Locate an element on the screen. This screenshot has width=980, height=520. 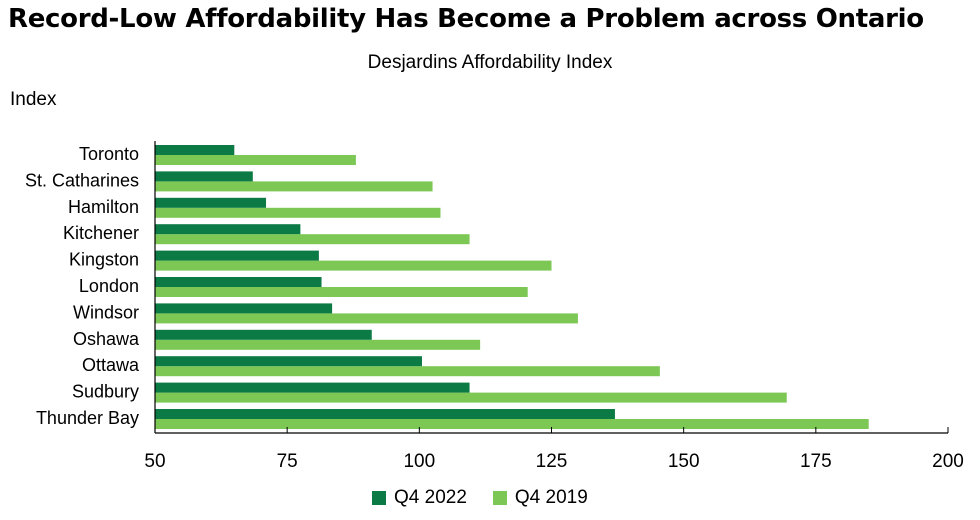
bar-q4-2019-london is located at coordinates (341, 292).